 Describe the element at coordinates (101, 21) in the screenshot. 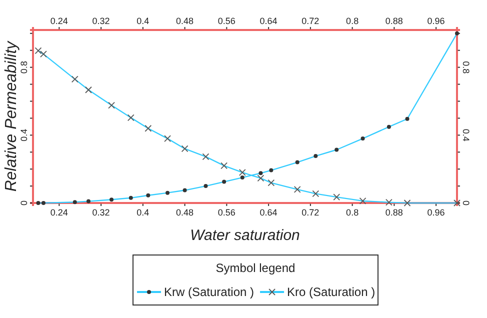

I see `x-tick-label: 0.32` at that location.